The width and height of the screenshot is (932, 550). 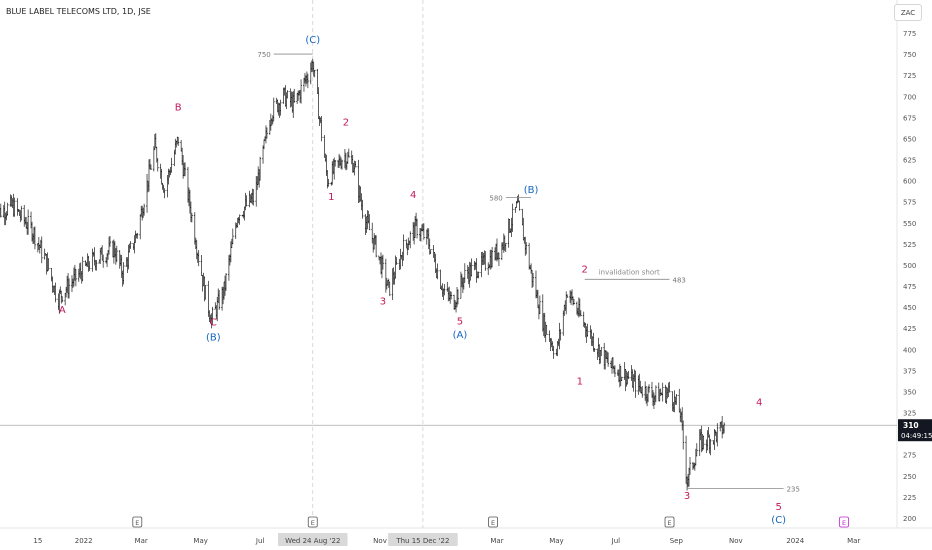 I want to click on currency-badge: ZAC, so click(x=908, y=12).